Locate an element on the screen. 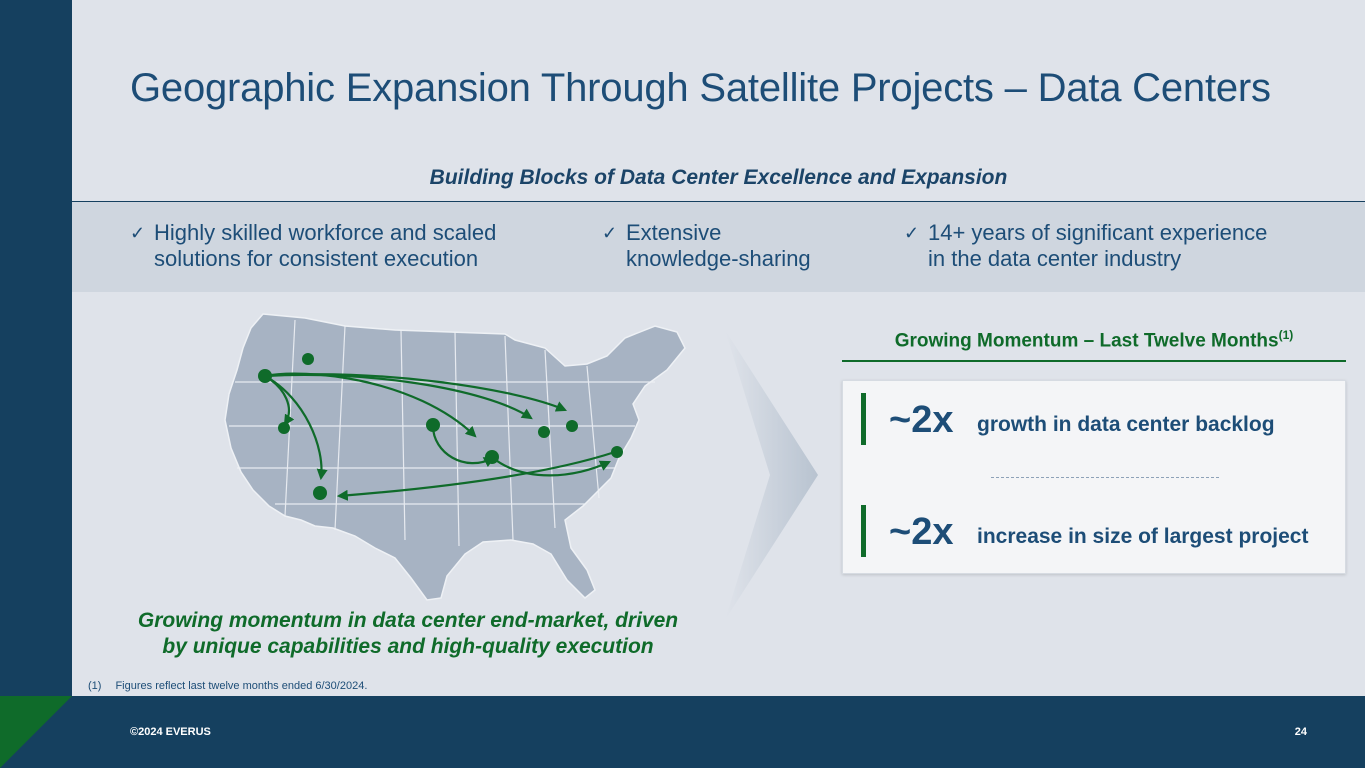 Image resolution: width=1365 pixels, height=768 pixels. block-line: Extensive is located at coordinates (674, 232).